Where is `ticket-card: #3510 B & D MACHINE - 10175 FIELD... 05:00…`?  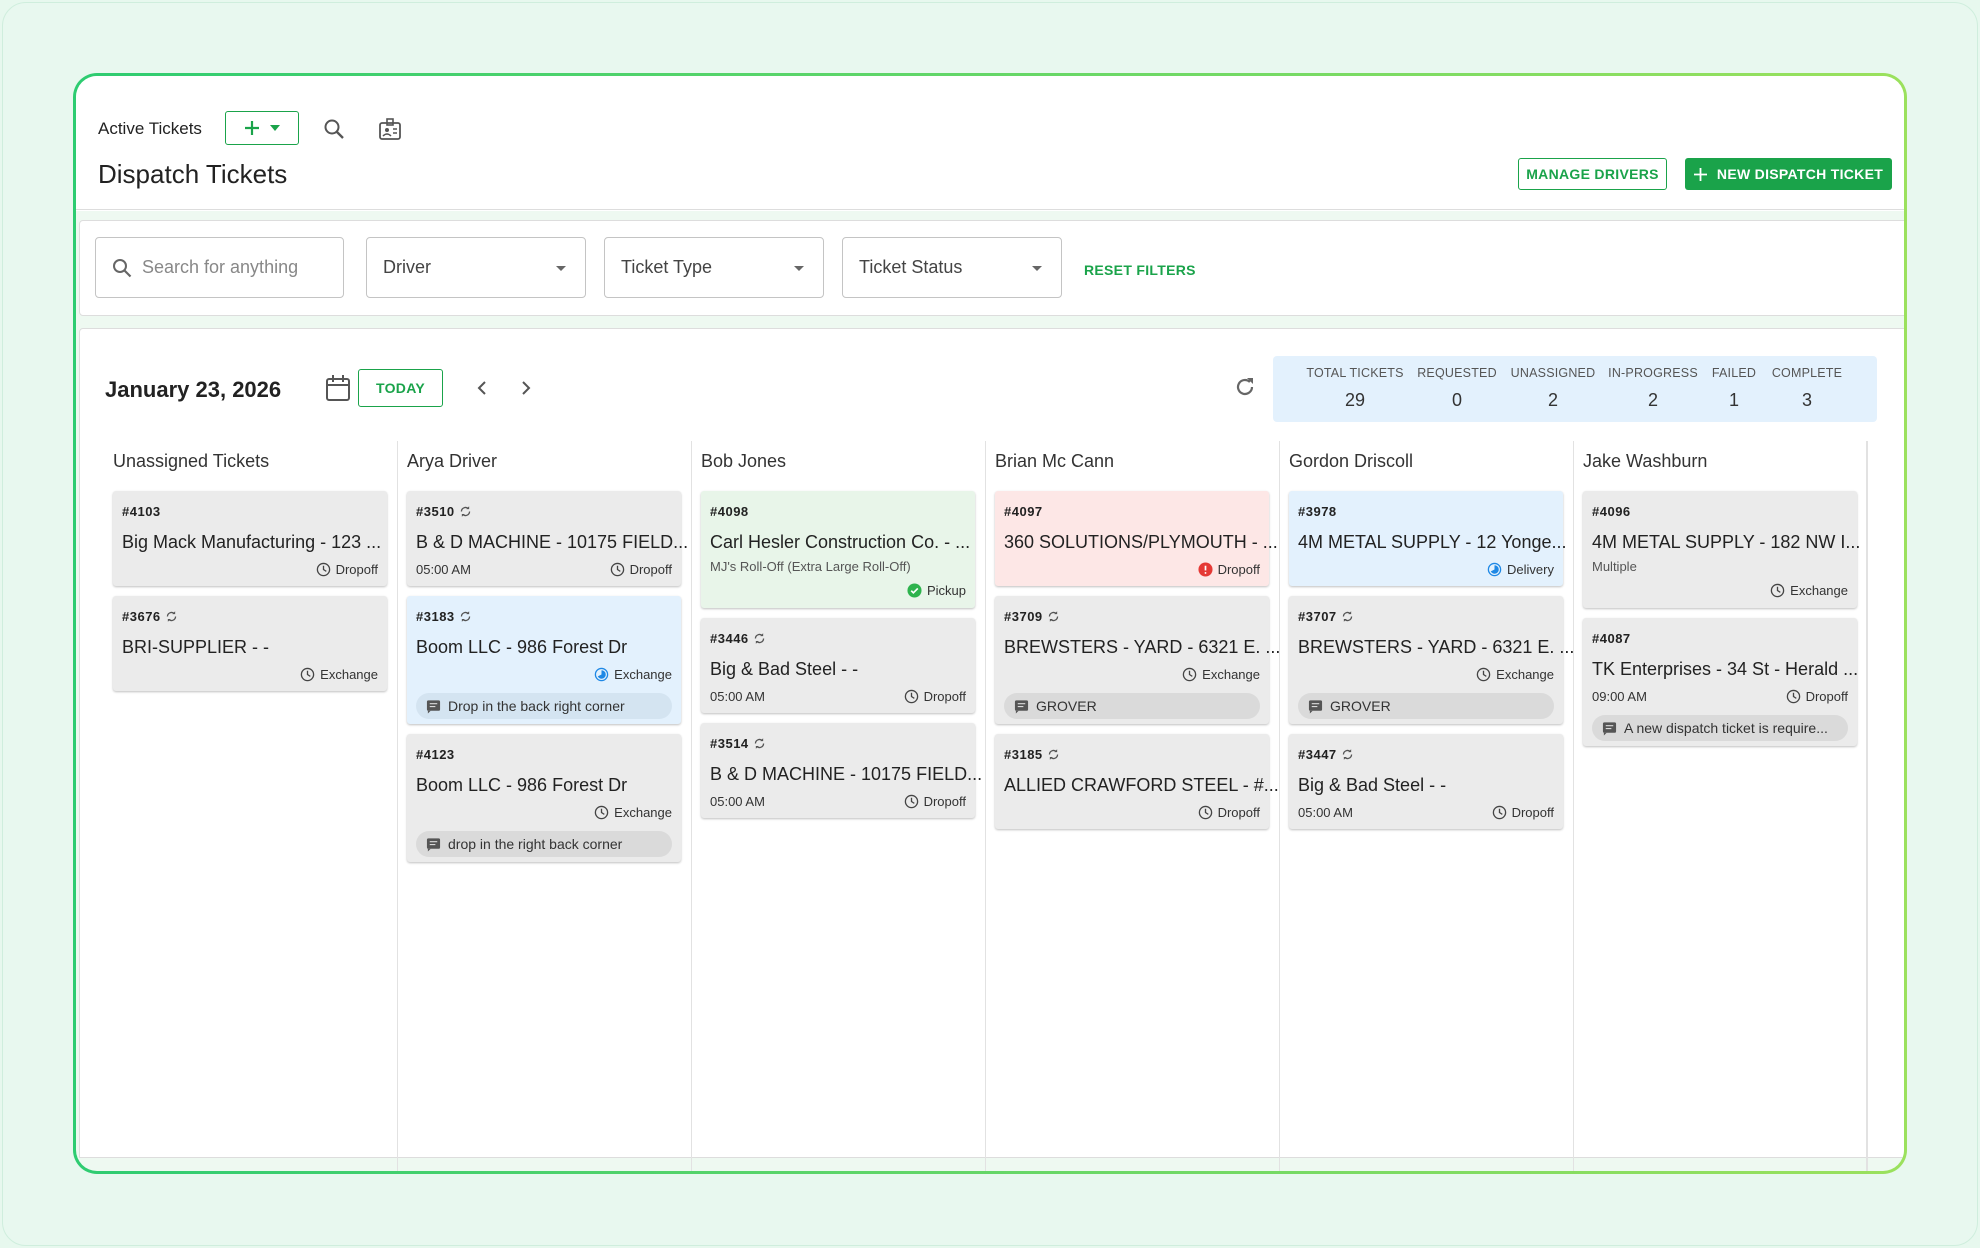 ticket-card: #3510 B & D MACHINE - 10175 FIELD... 05:00… is located at coordinates (547, 538).